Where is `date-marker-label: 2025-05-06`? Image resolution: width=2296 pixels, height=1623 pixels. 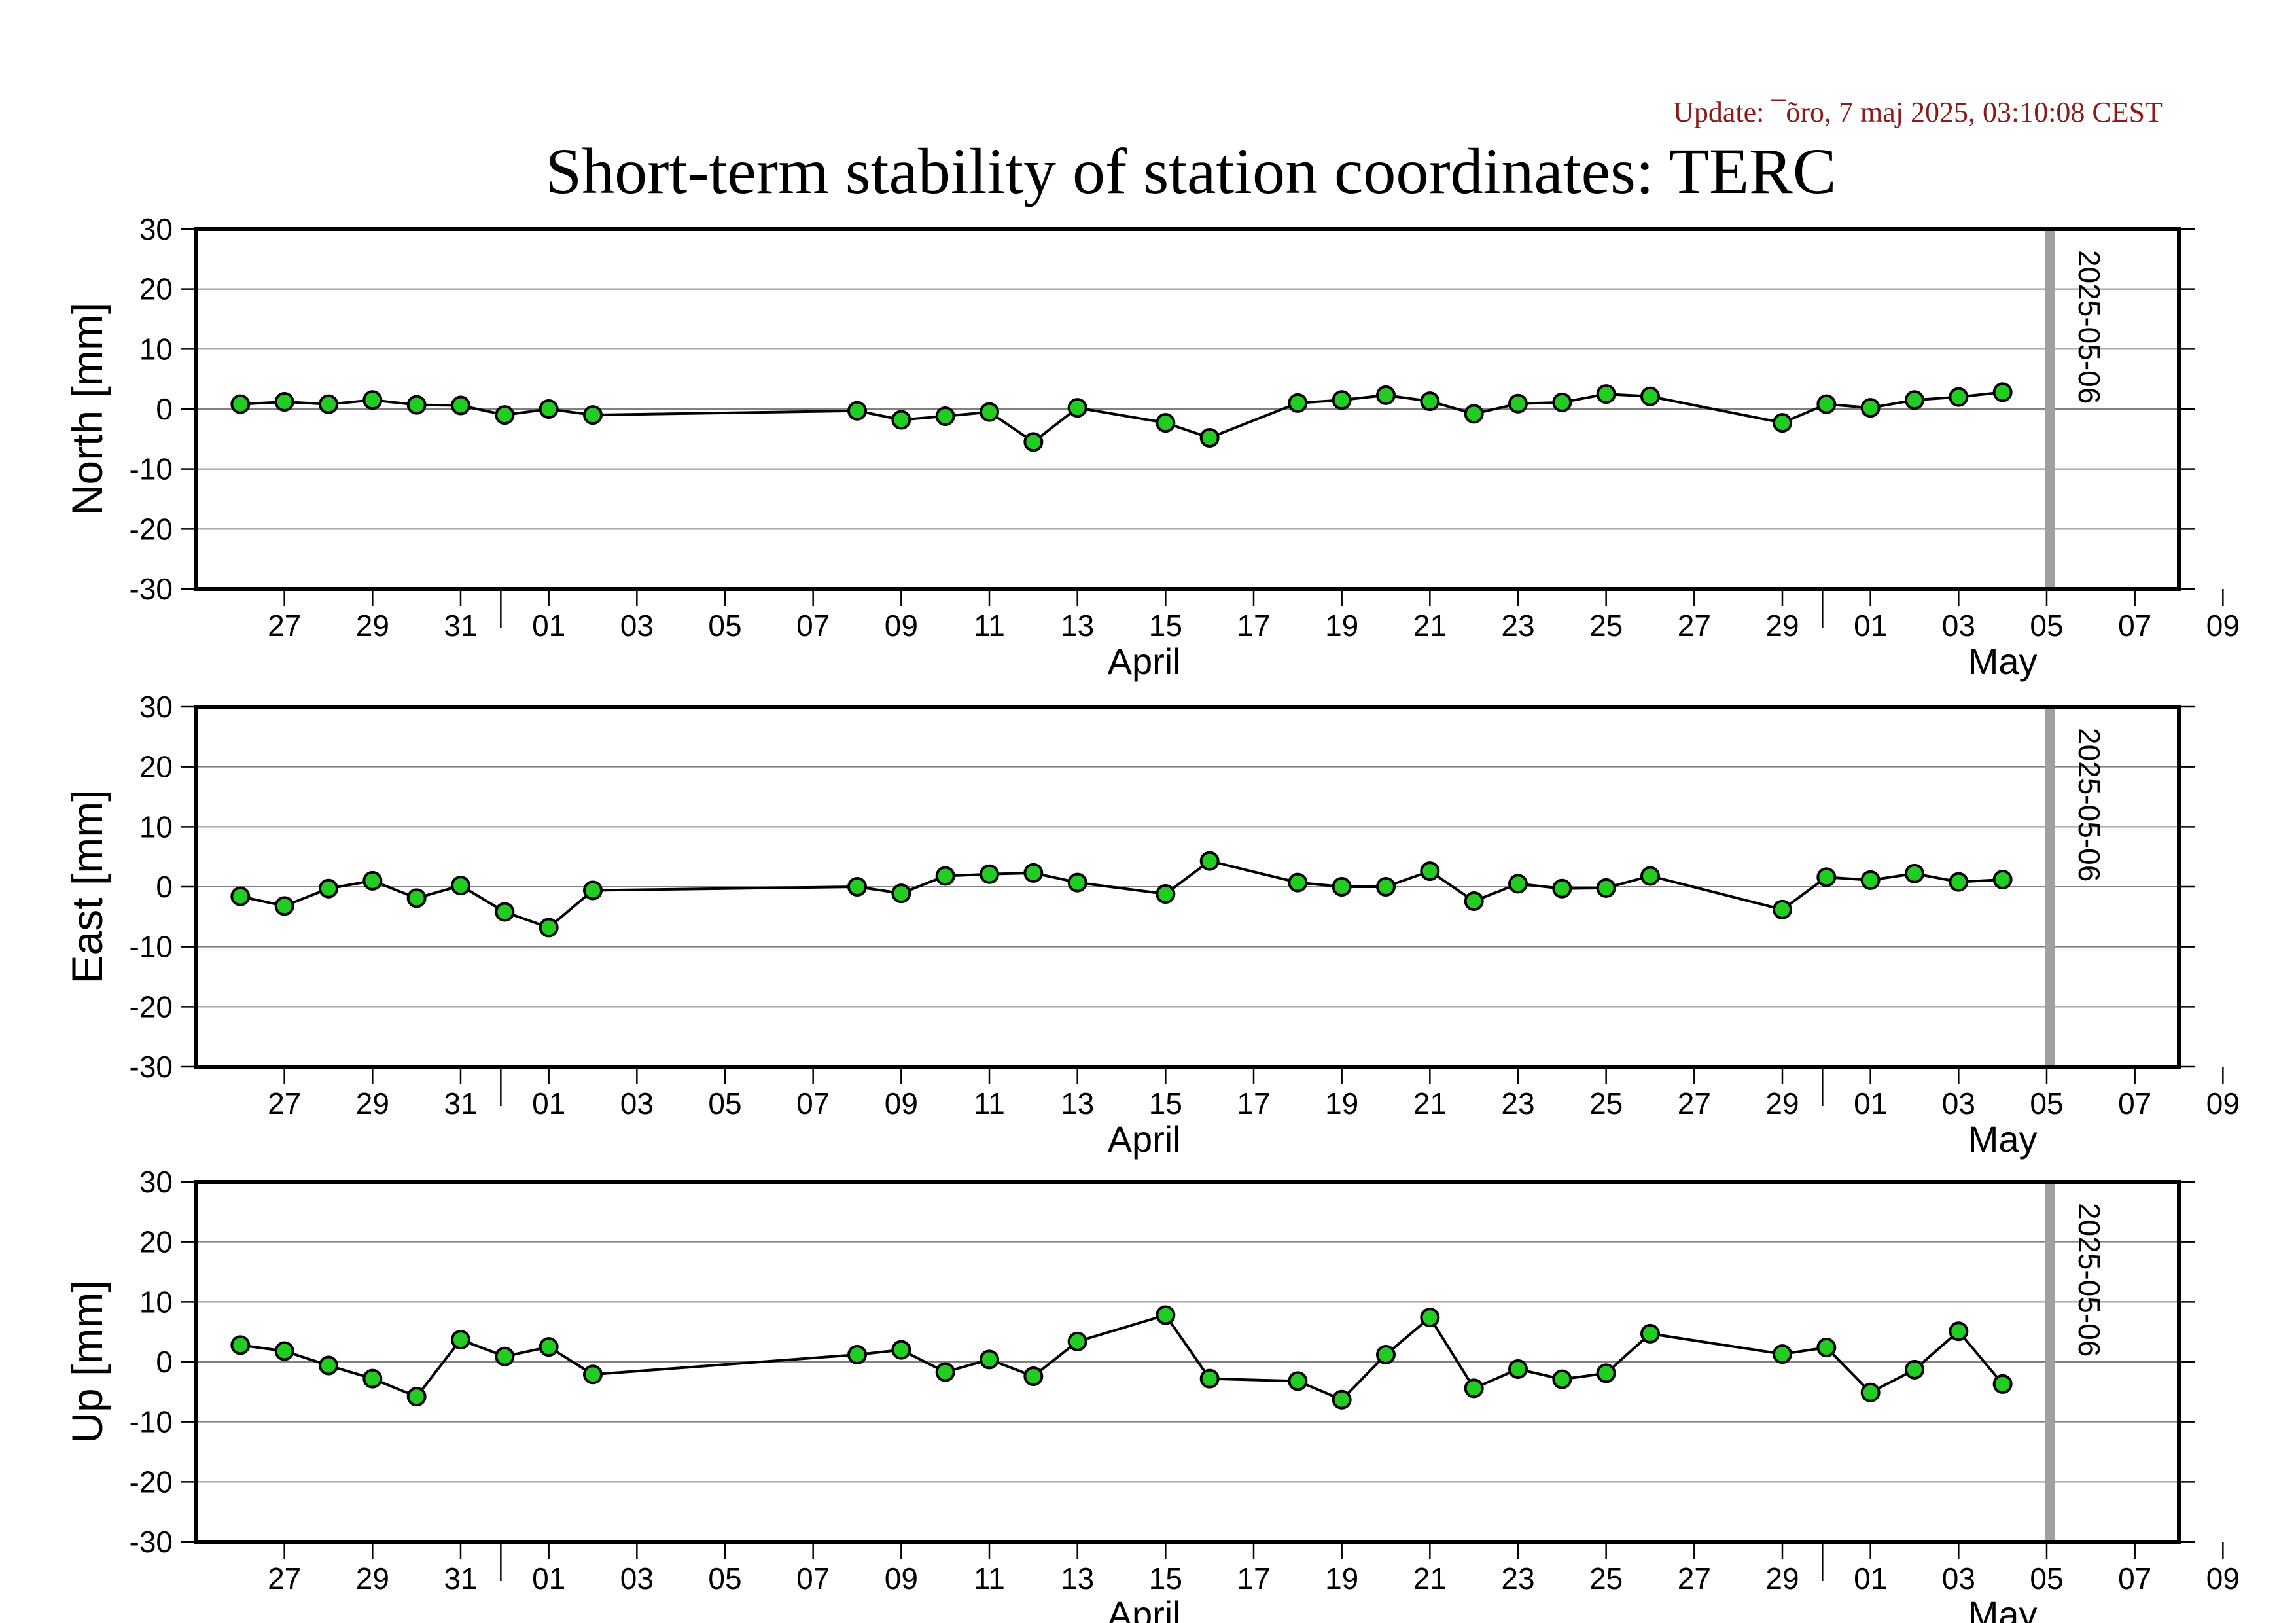 date-marker-label: 2025-05-06 is located at coordinates (2089, 1280).